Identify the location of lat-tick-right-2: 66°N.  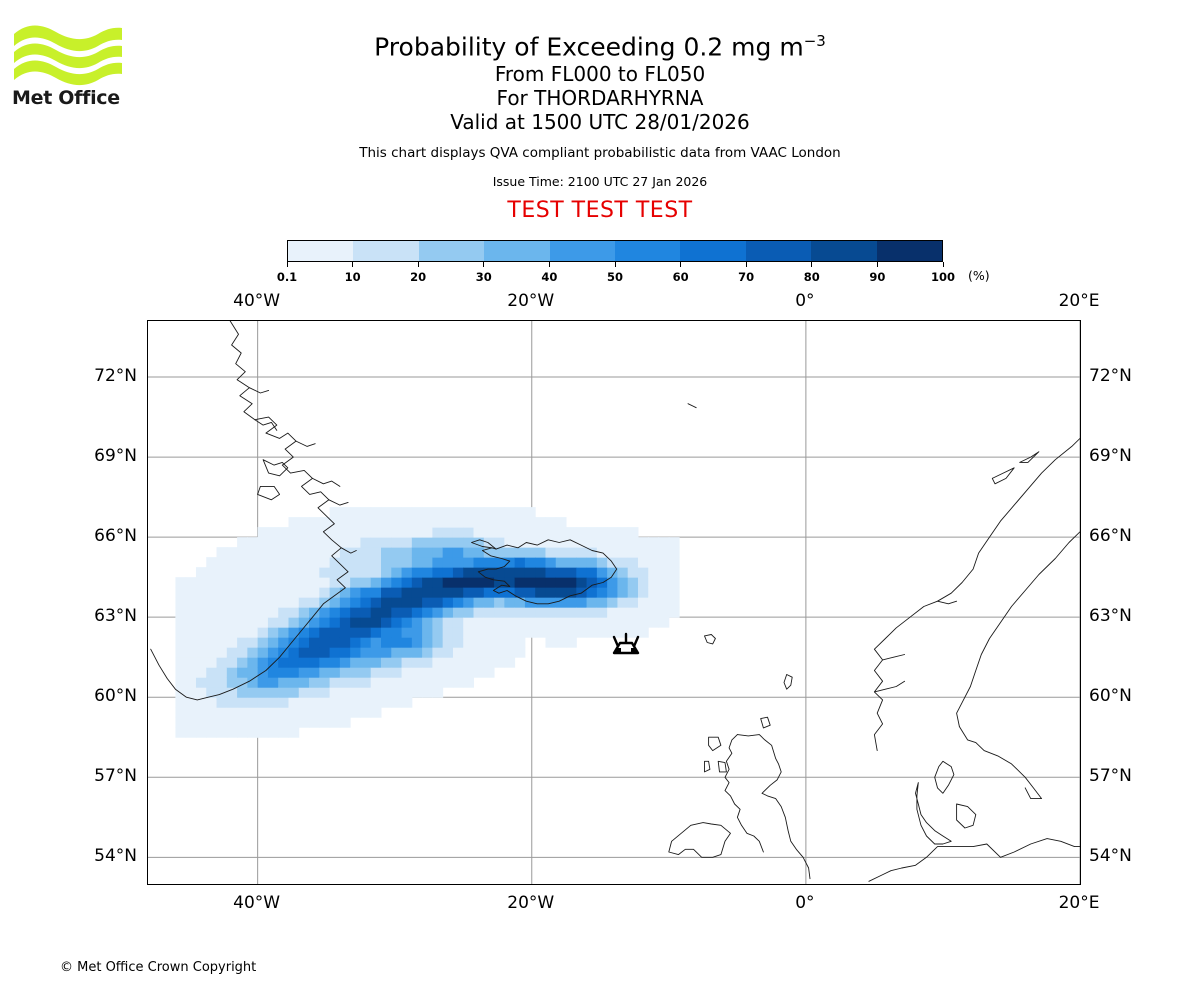
(1110, 536).